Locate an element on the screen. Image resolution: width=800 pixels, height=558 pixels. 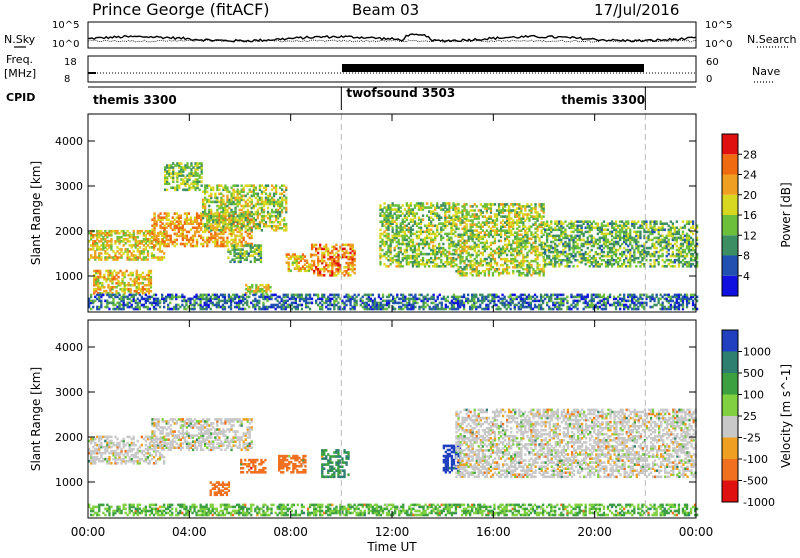
noise-sky-label: N.Sky is located at coordinates (20, 39).